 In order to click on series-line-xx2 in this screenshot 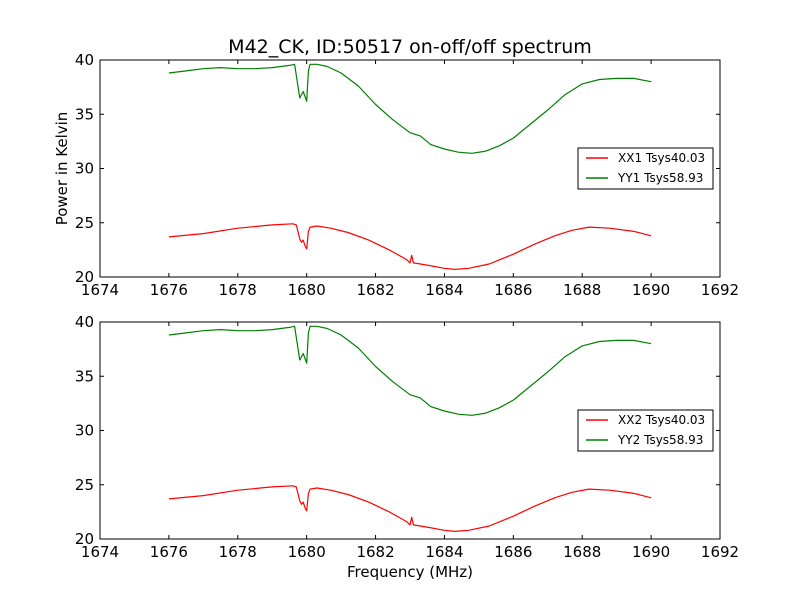, I will do `click(410, 508)`.